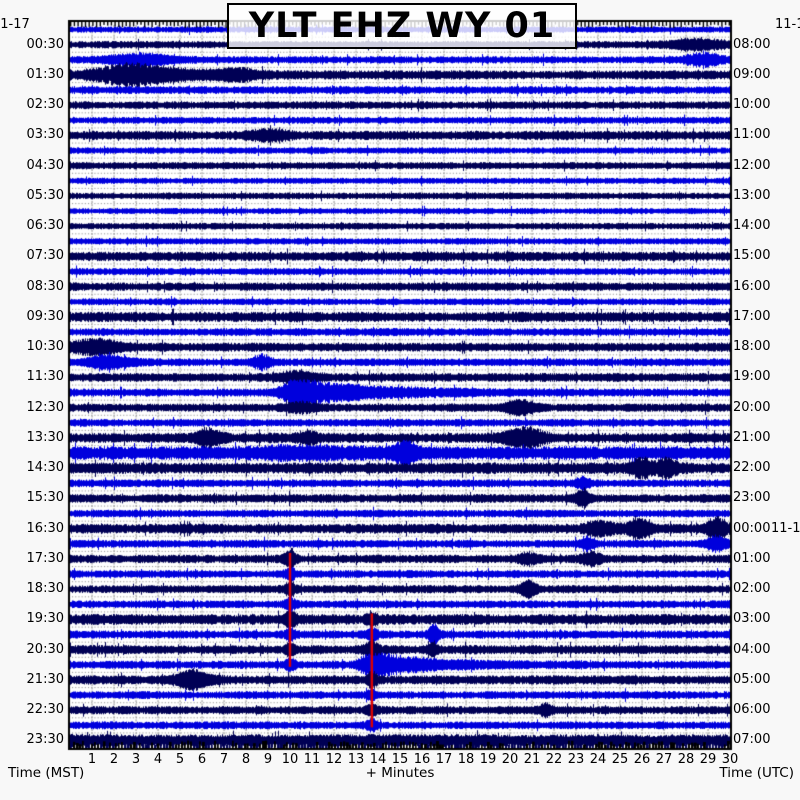 The width and height of the screenshot is (800, 800). What do you see at coordinates (752, 74) in the screenshot?
I see `right-time-label: 09:00` at bounding box center [752, 74].